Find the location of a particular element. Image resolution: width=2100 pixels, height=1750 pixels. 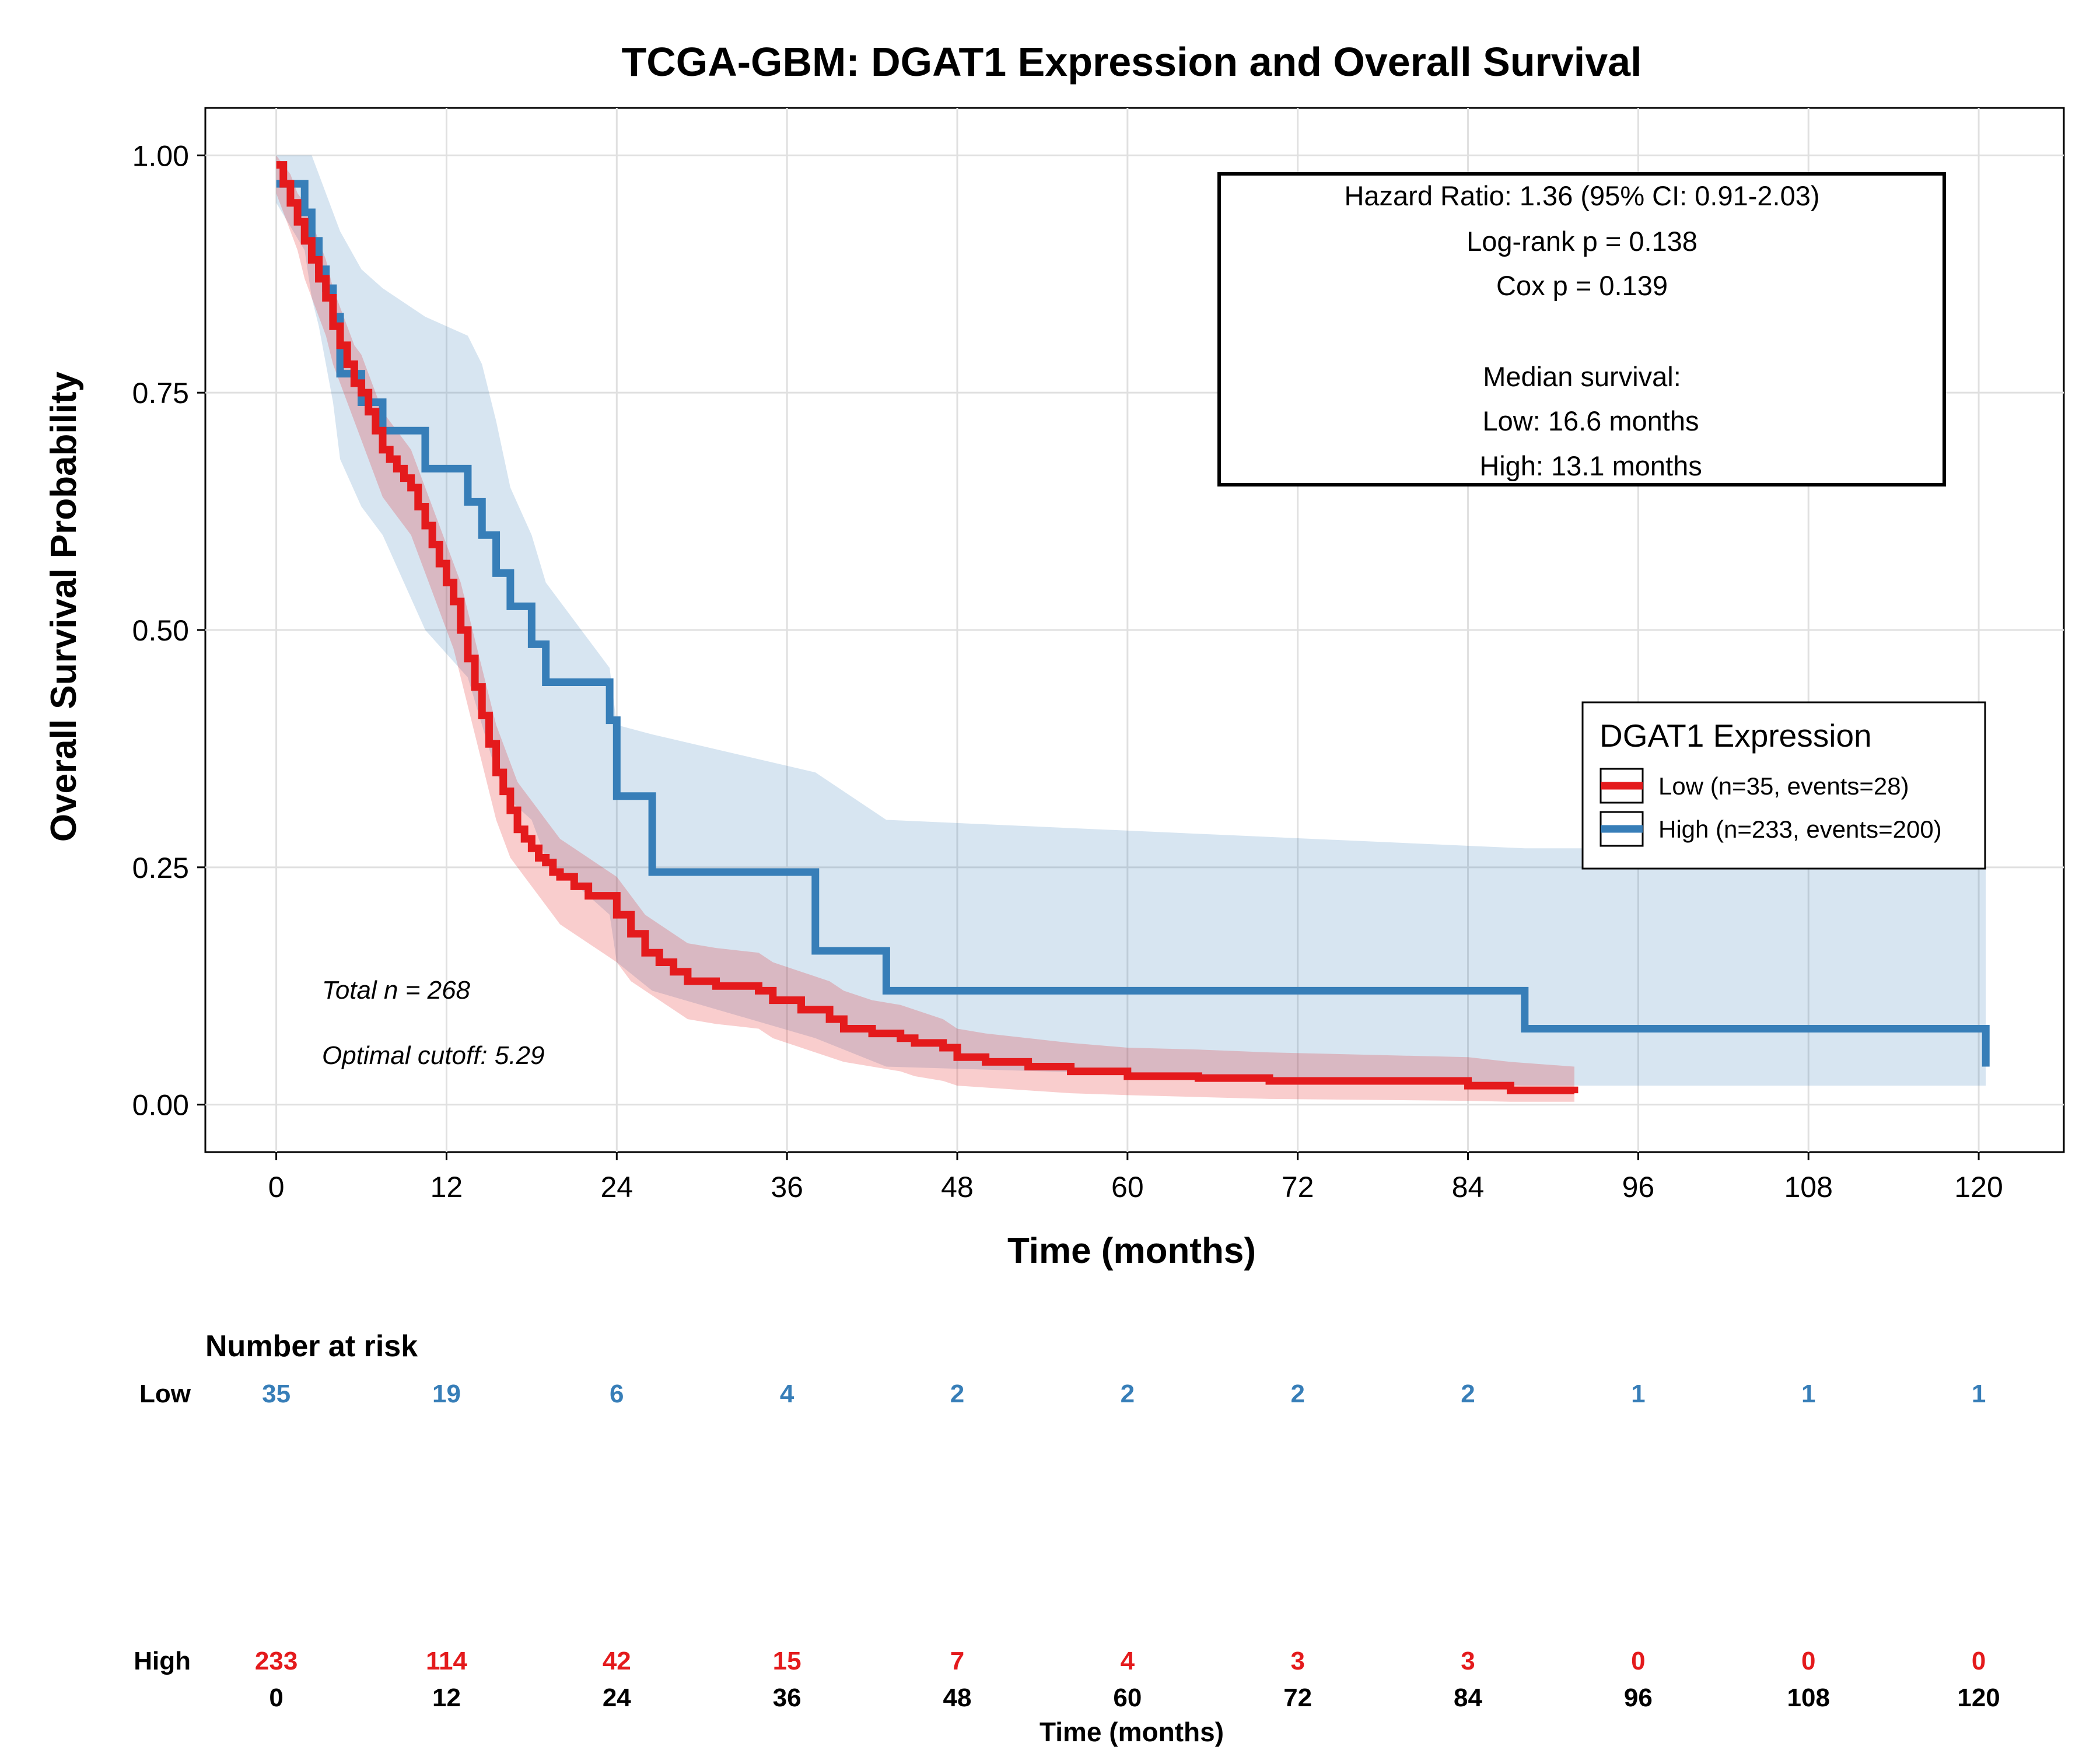

risk-row-label-low: Low is located at coordinates (165, 1394).